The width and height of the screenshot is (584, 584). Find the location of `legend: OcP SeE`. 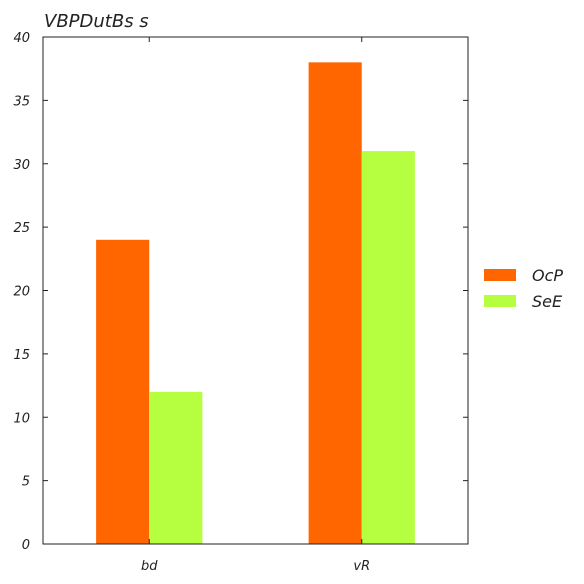

legend: OcP SeE is located at coordinates (523, 288).